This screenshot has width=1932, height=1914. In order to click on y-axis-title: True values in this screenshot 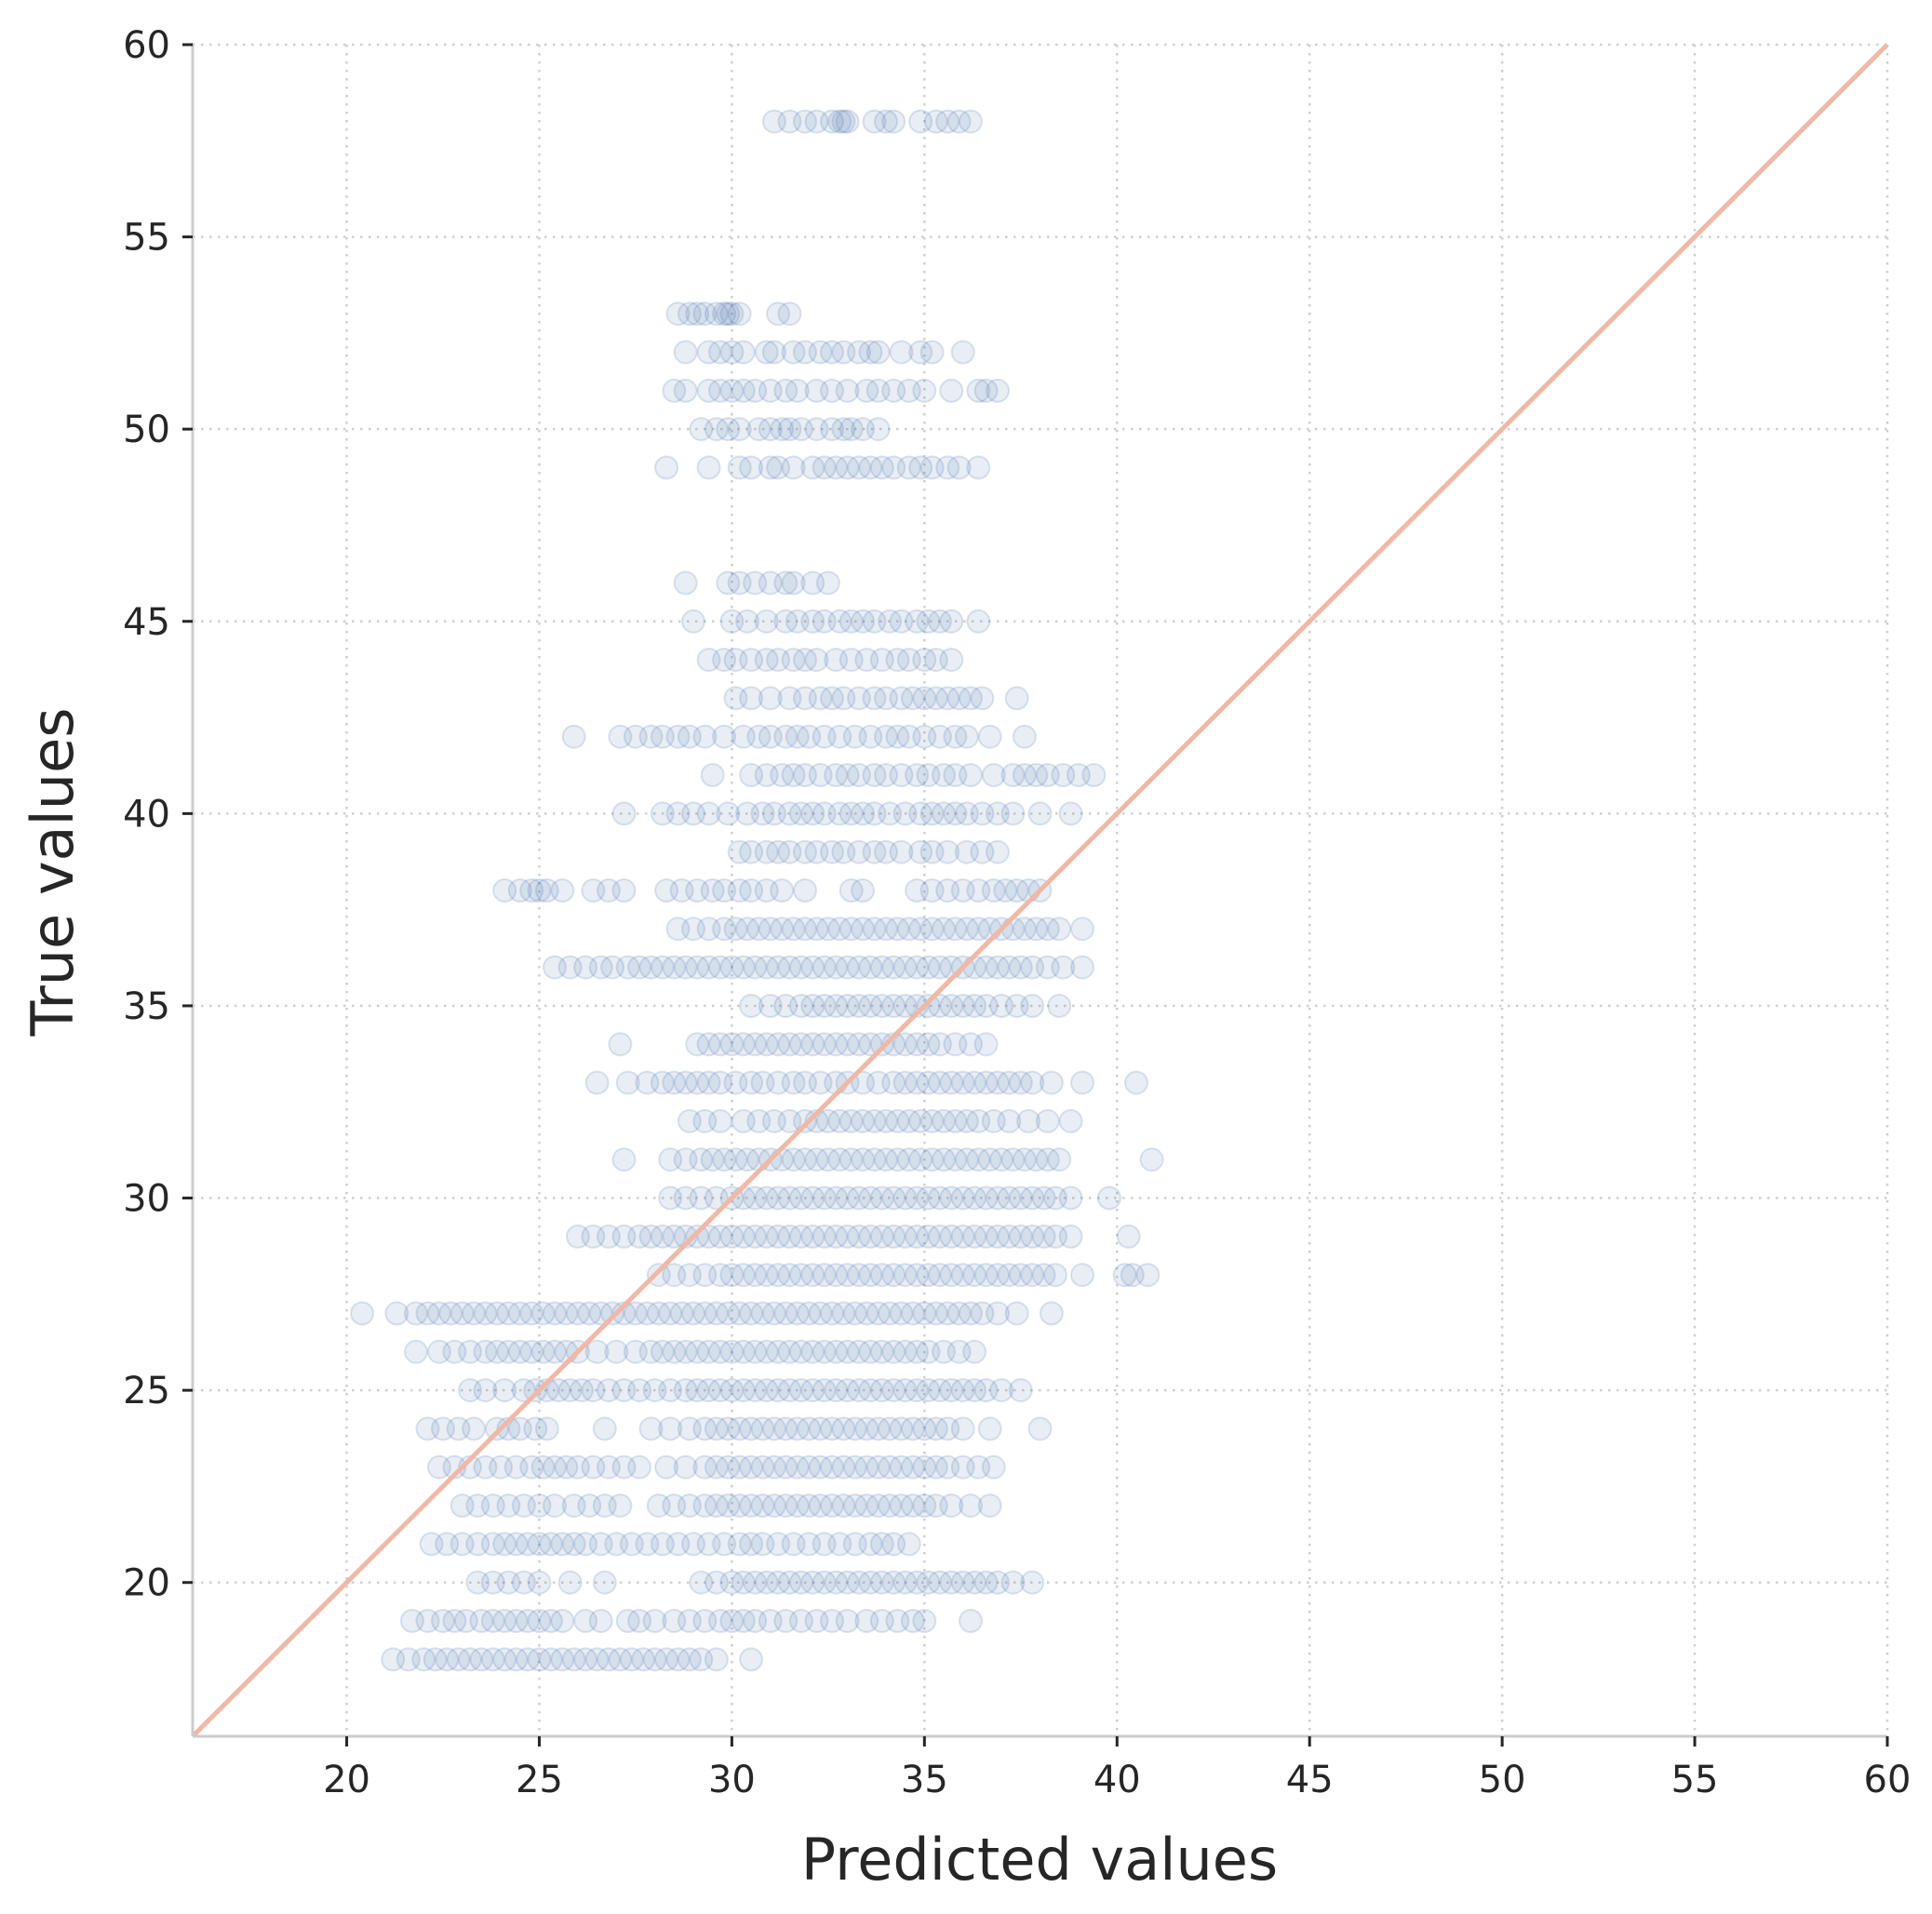, I will do `click(53, 872)`.